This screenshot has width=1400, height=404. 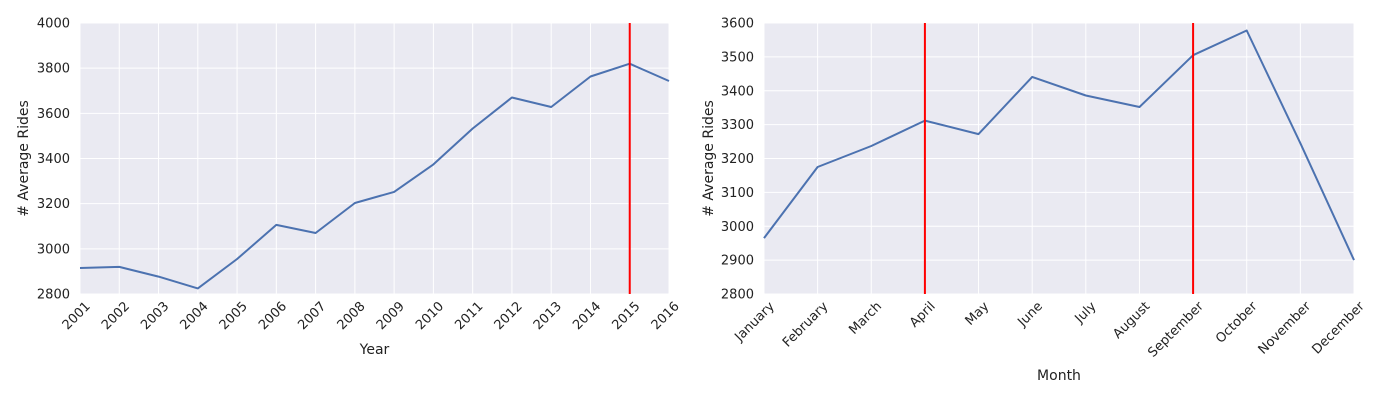 I want to click on x-tick-label: 2016, so click(x=666, y=316).